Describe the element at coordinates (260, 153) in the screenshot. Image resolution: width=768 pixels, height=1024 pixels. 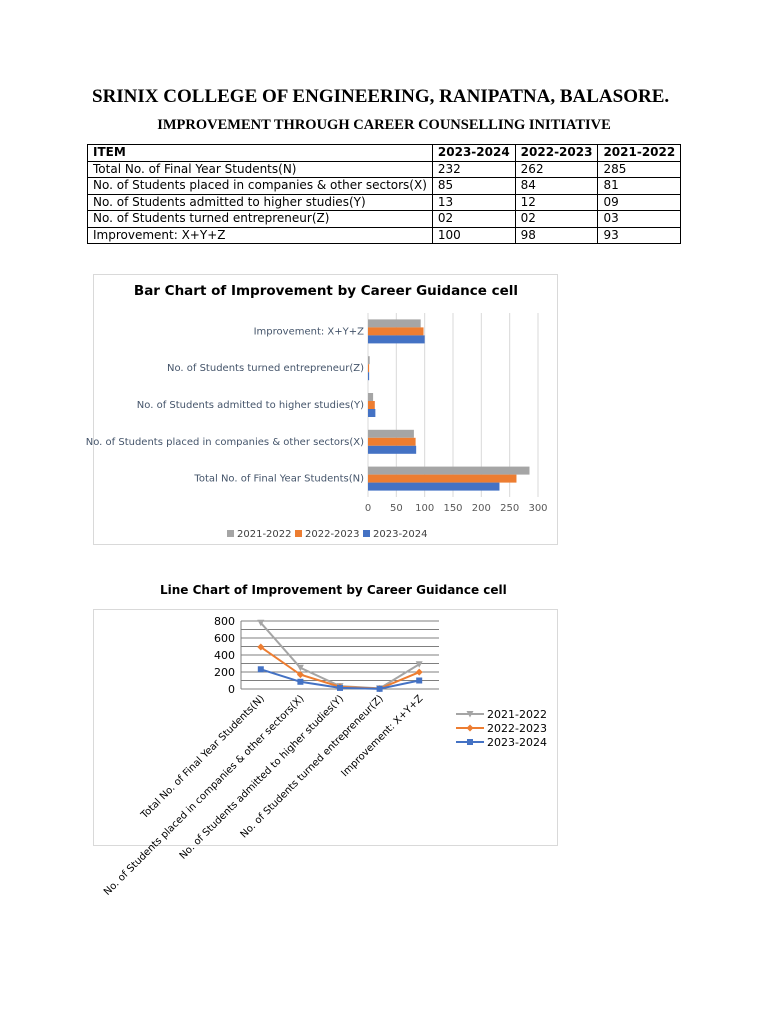
I see `header-cell-item: ITEM` at that location.